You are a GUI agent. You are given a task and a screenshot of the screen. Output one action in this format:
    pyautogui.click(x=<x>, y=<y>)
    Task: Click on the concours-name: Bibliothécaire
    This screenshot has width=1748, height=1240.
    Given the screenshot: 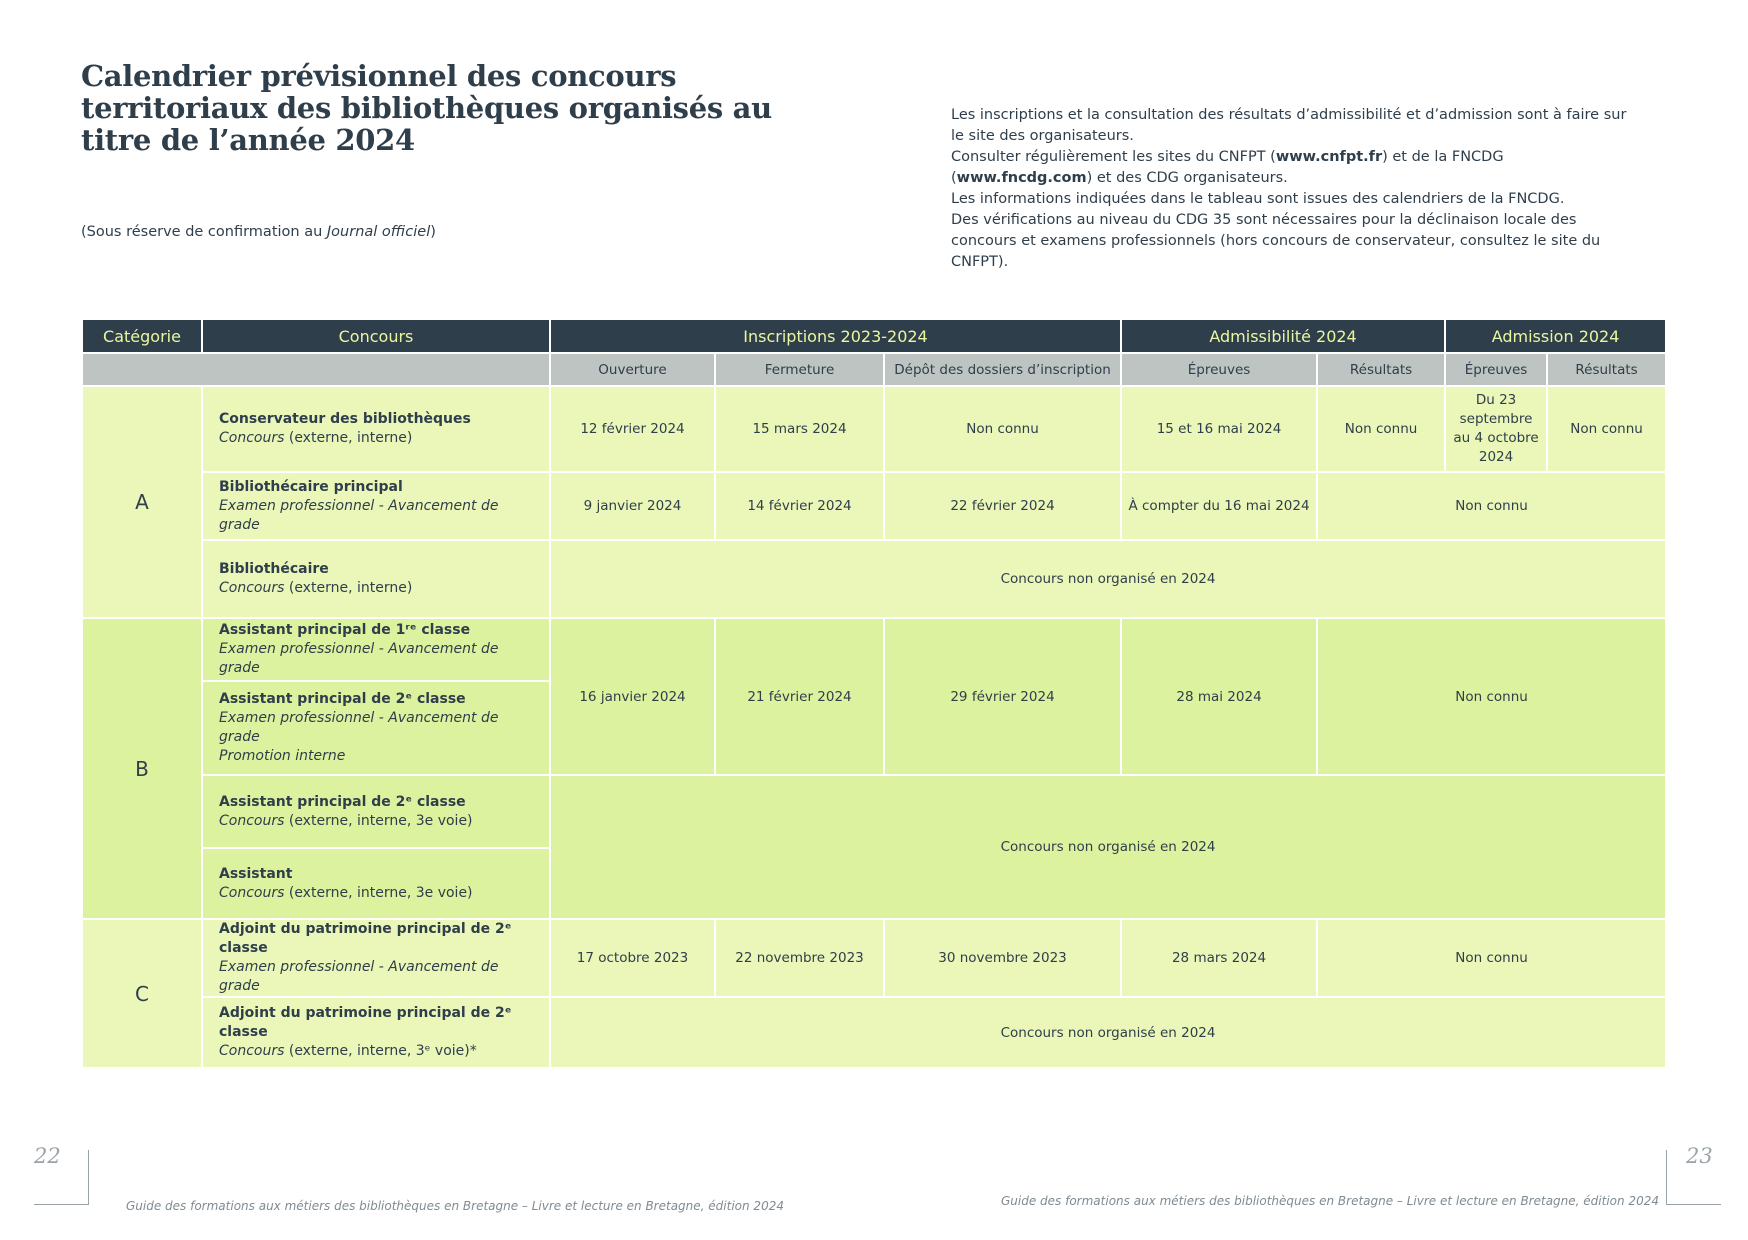 What is the action you would take?
    pyautogui.click(x=274, y=569)
    